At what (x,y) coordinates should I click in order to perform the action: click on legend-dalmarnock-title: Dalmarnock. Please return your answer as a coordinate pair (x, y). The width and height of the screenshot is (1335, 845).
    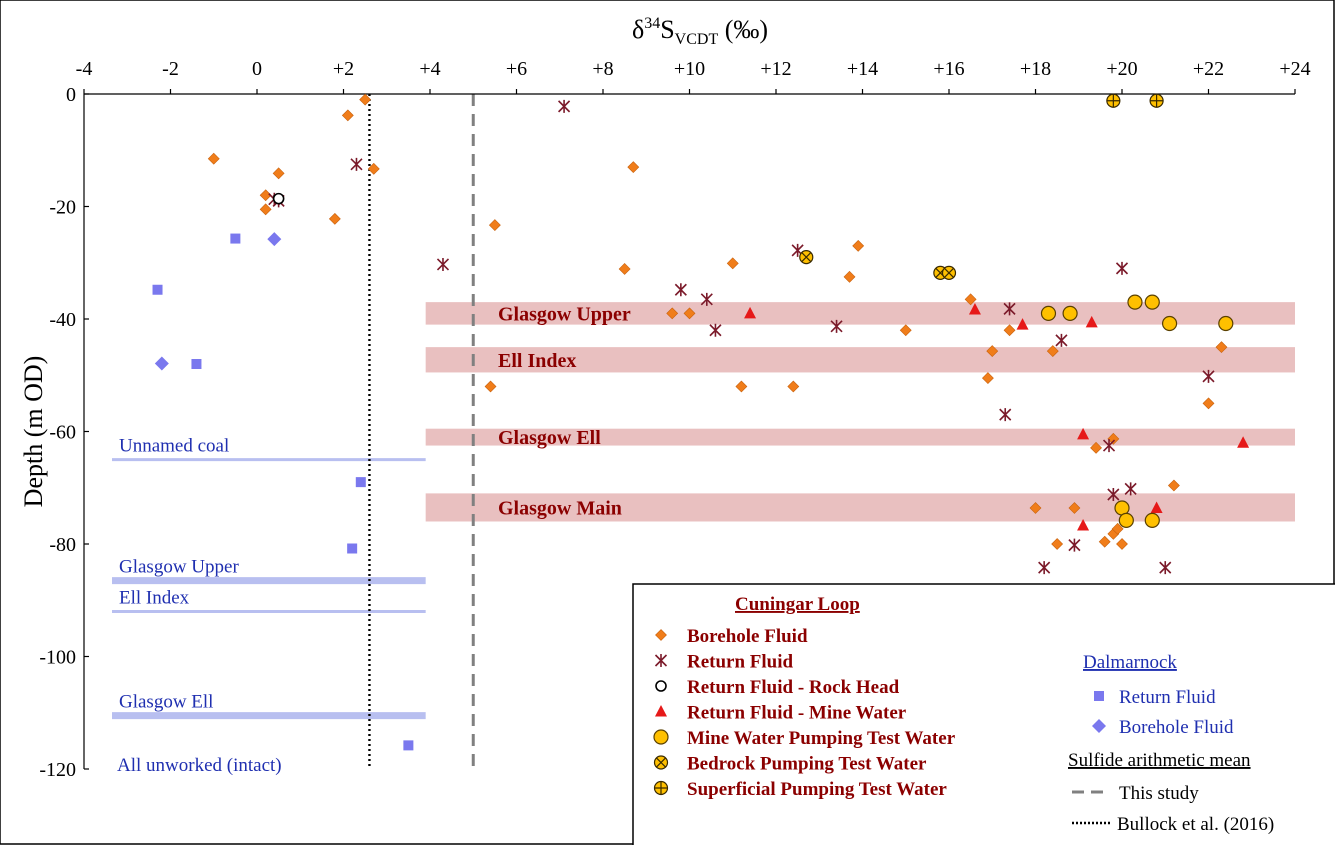
    Looking at the image, I should click on (1130, 662).